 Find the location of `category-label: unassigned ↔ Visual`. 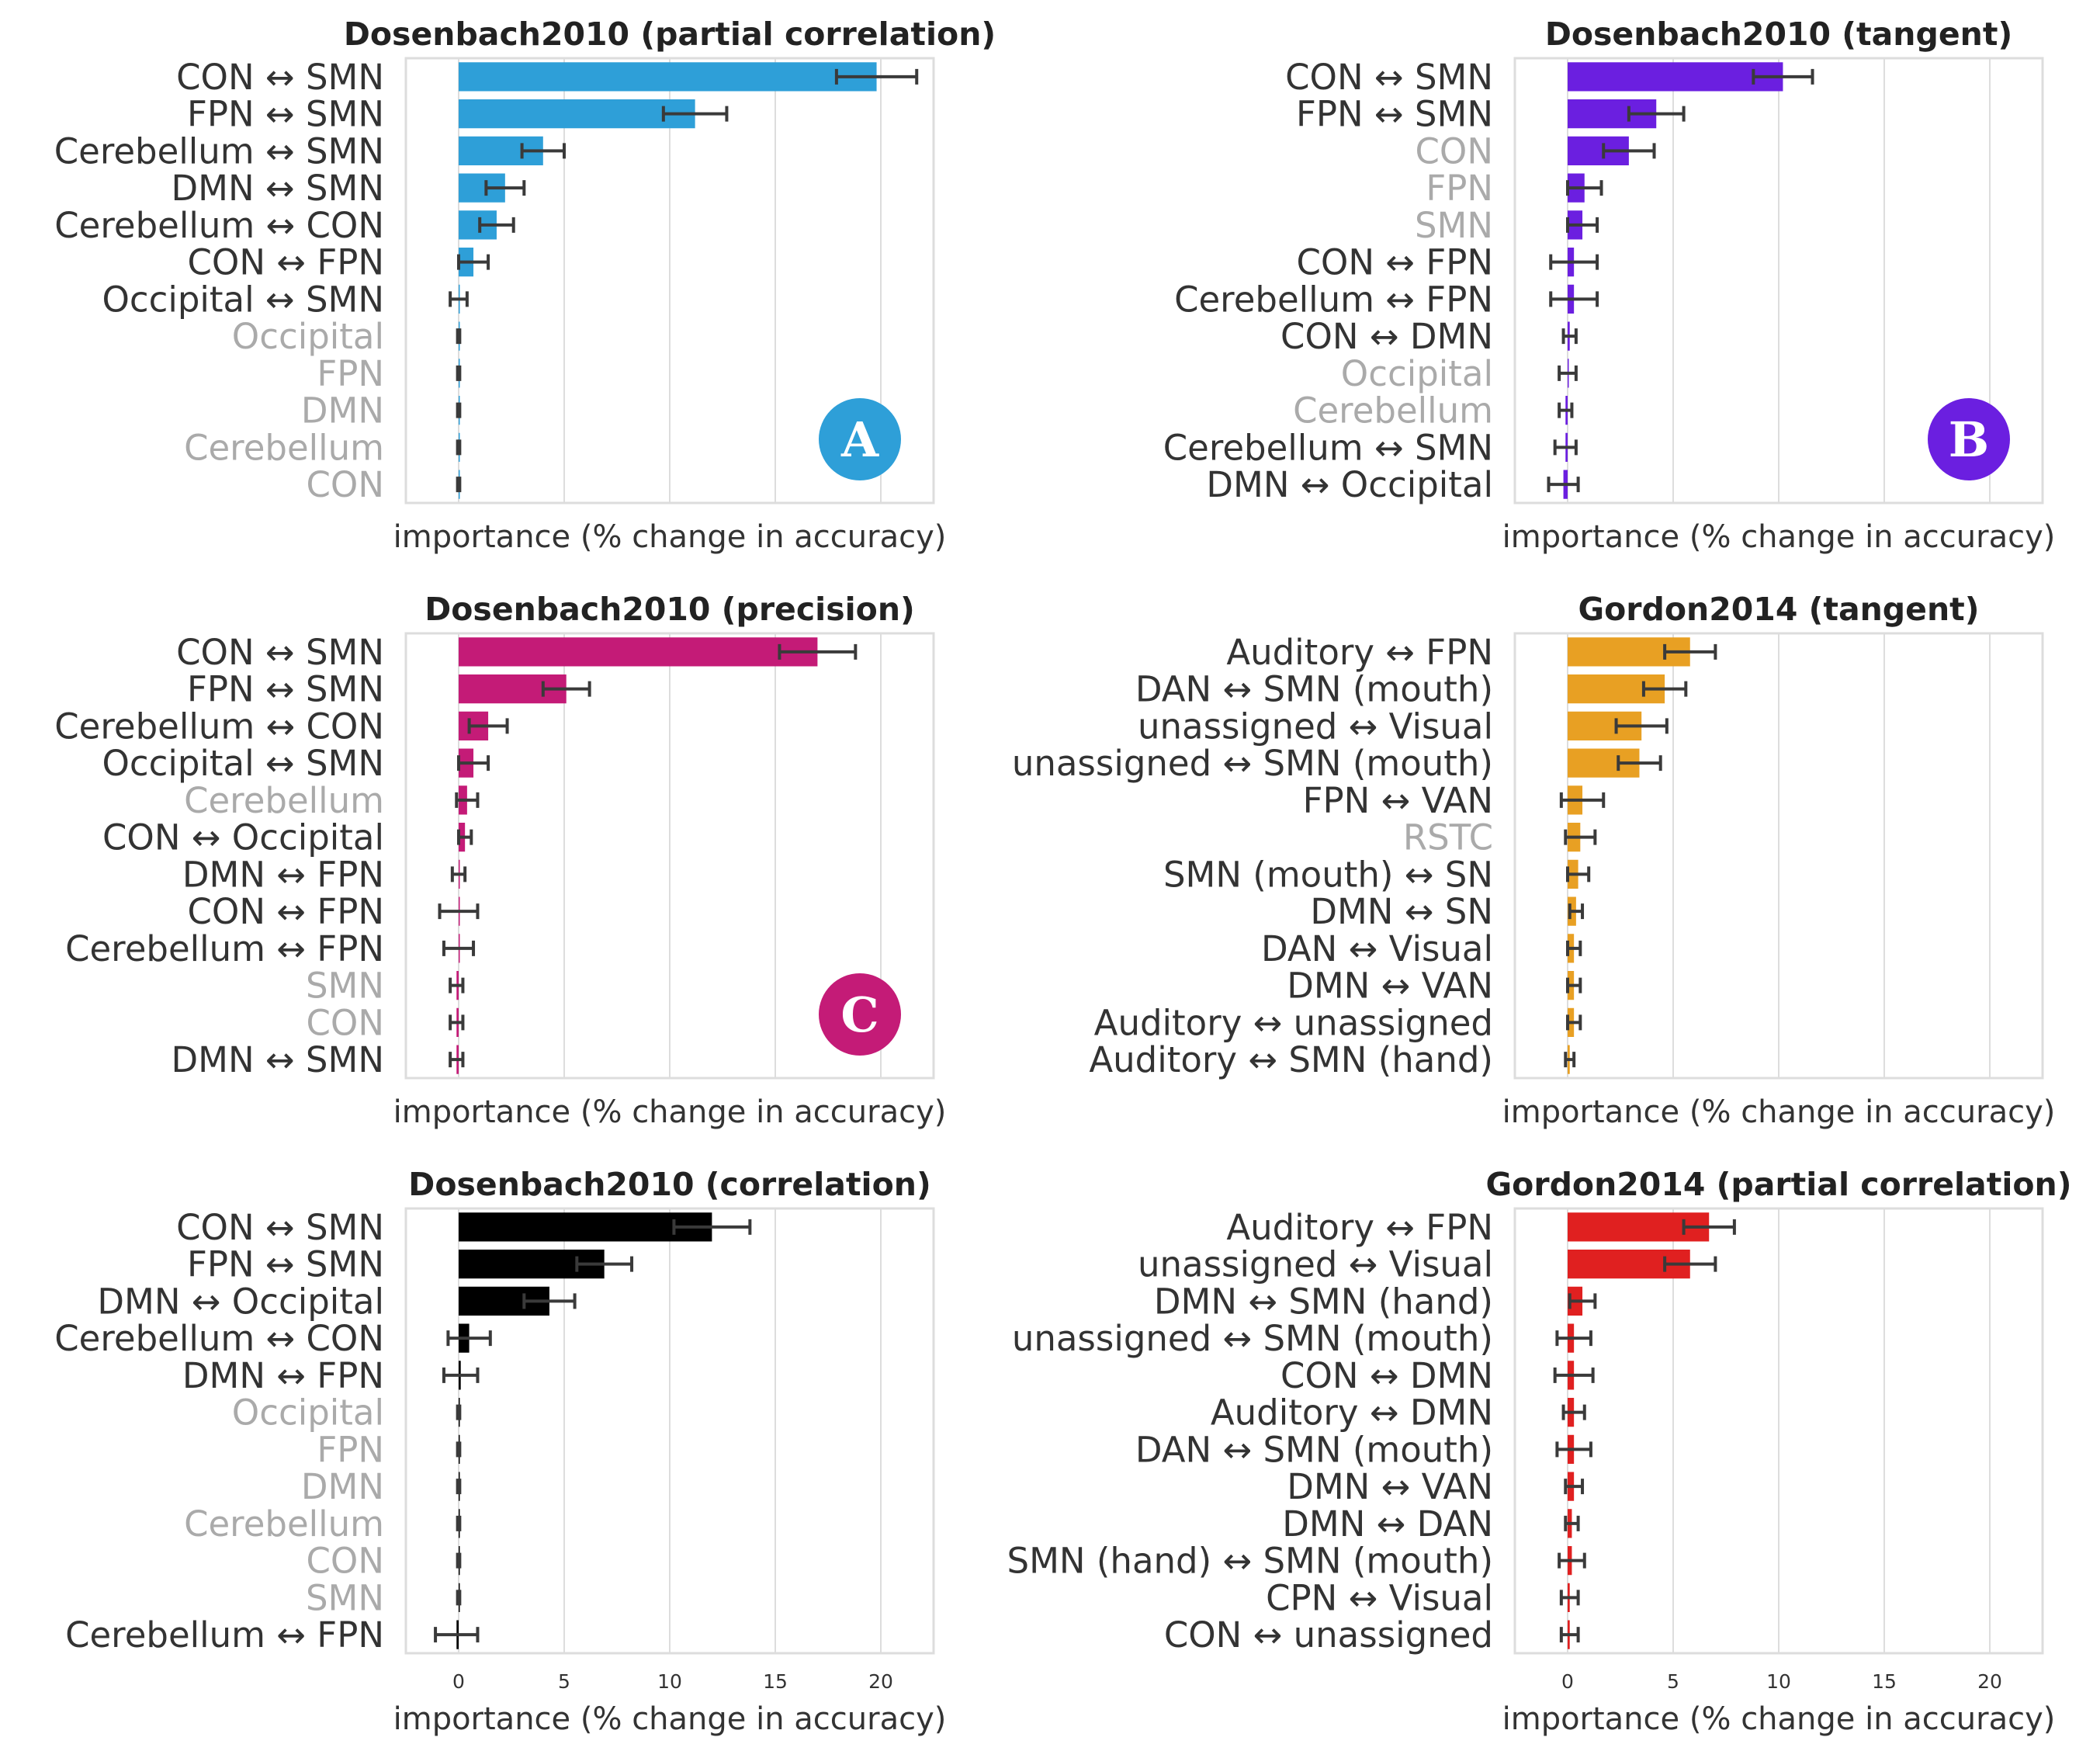

category-label: unassigned ↔ Visual is located at coordinates (1315, 726).